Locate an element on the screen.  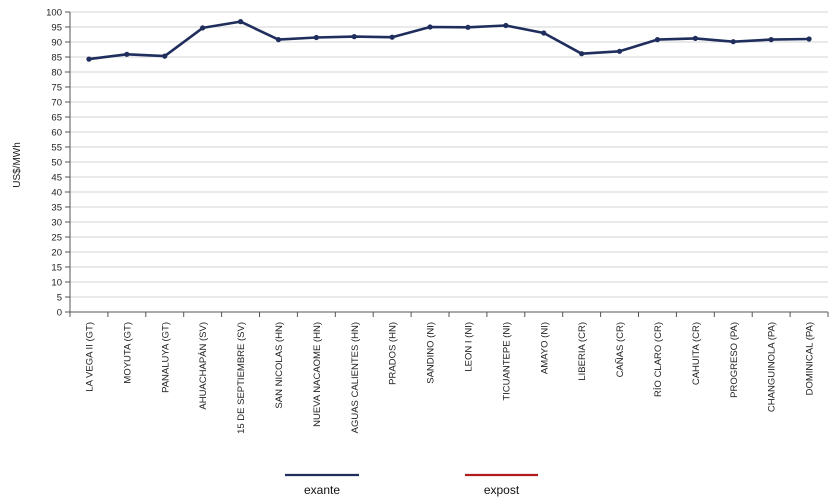
y-tick-label: 40 is located at coordinates (56, 193).